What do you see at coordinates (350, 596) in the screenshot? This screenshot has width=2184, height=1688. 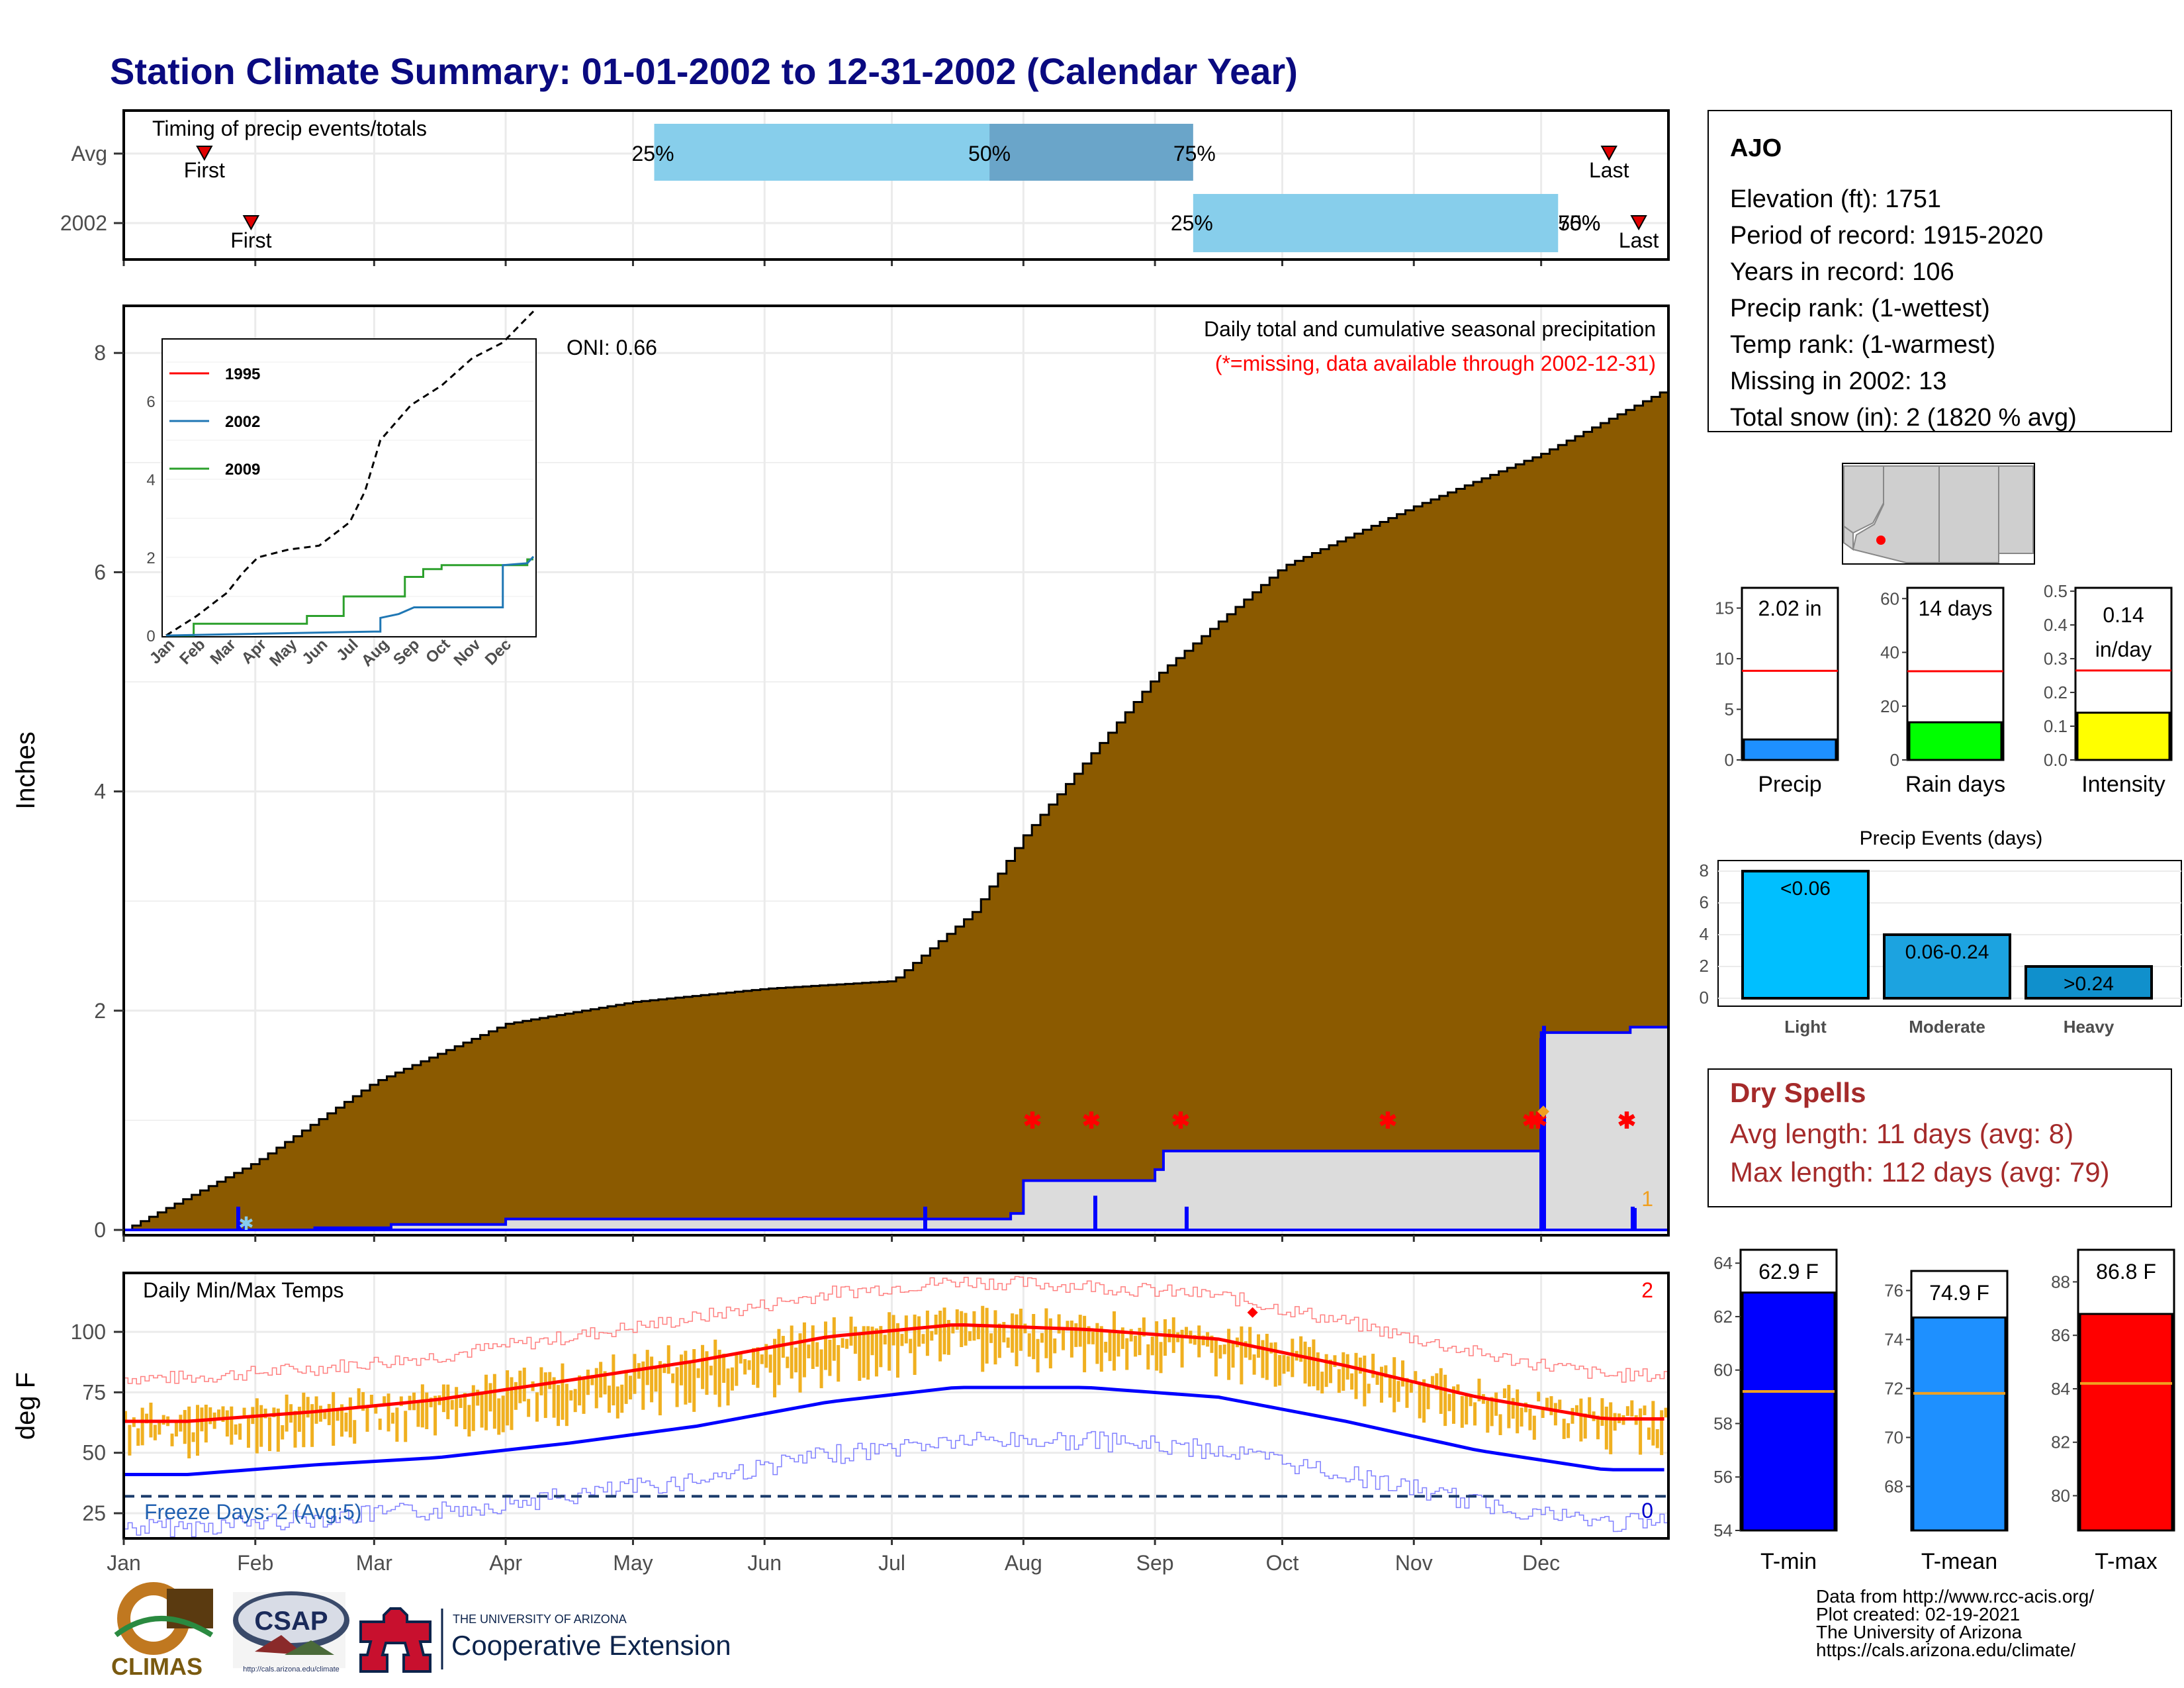 I see `inset-series-2002` at bounding box center [350, 596].